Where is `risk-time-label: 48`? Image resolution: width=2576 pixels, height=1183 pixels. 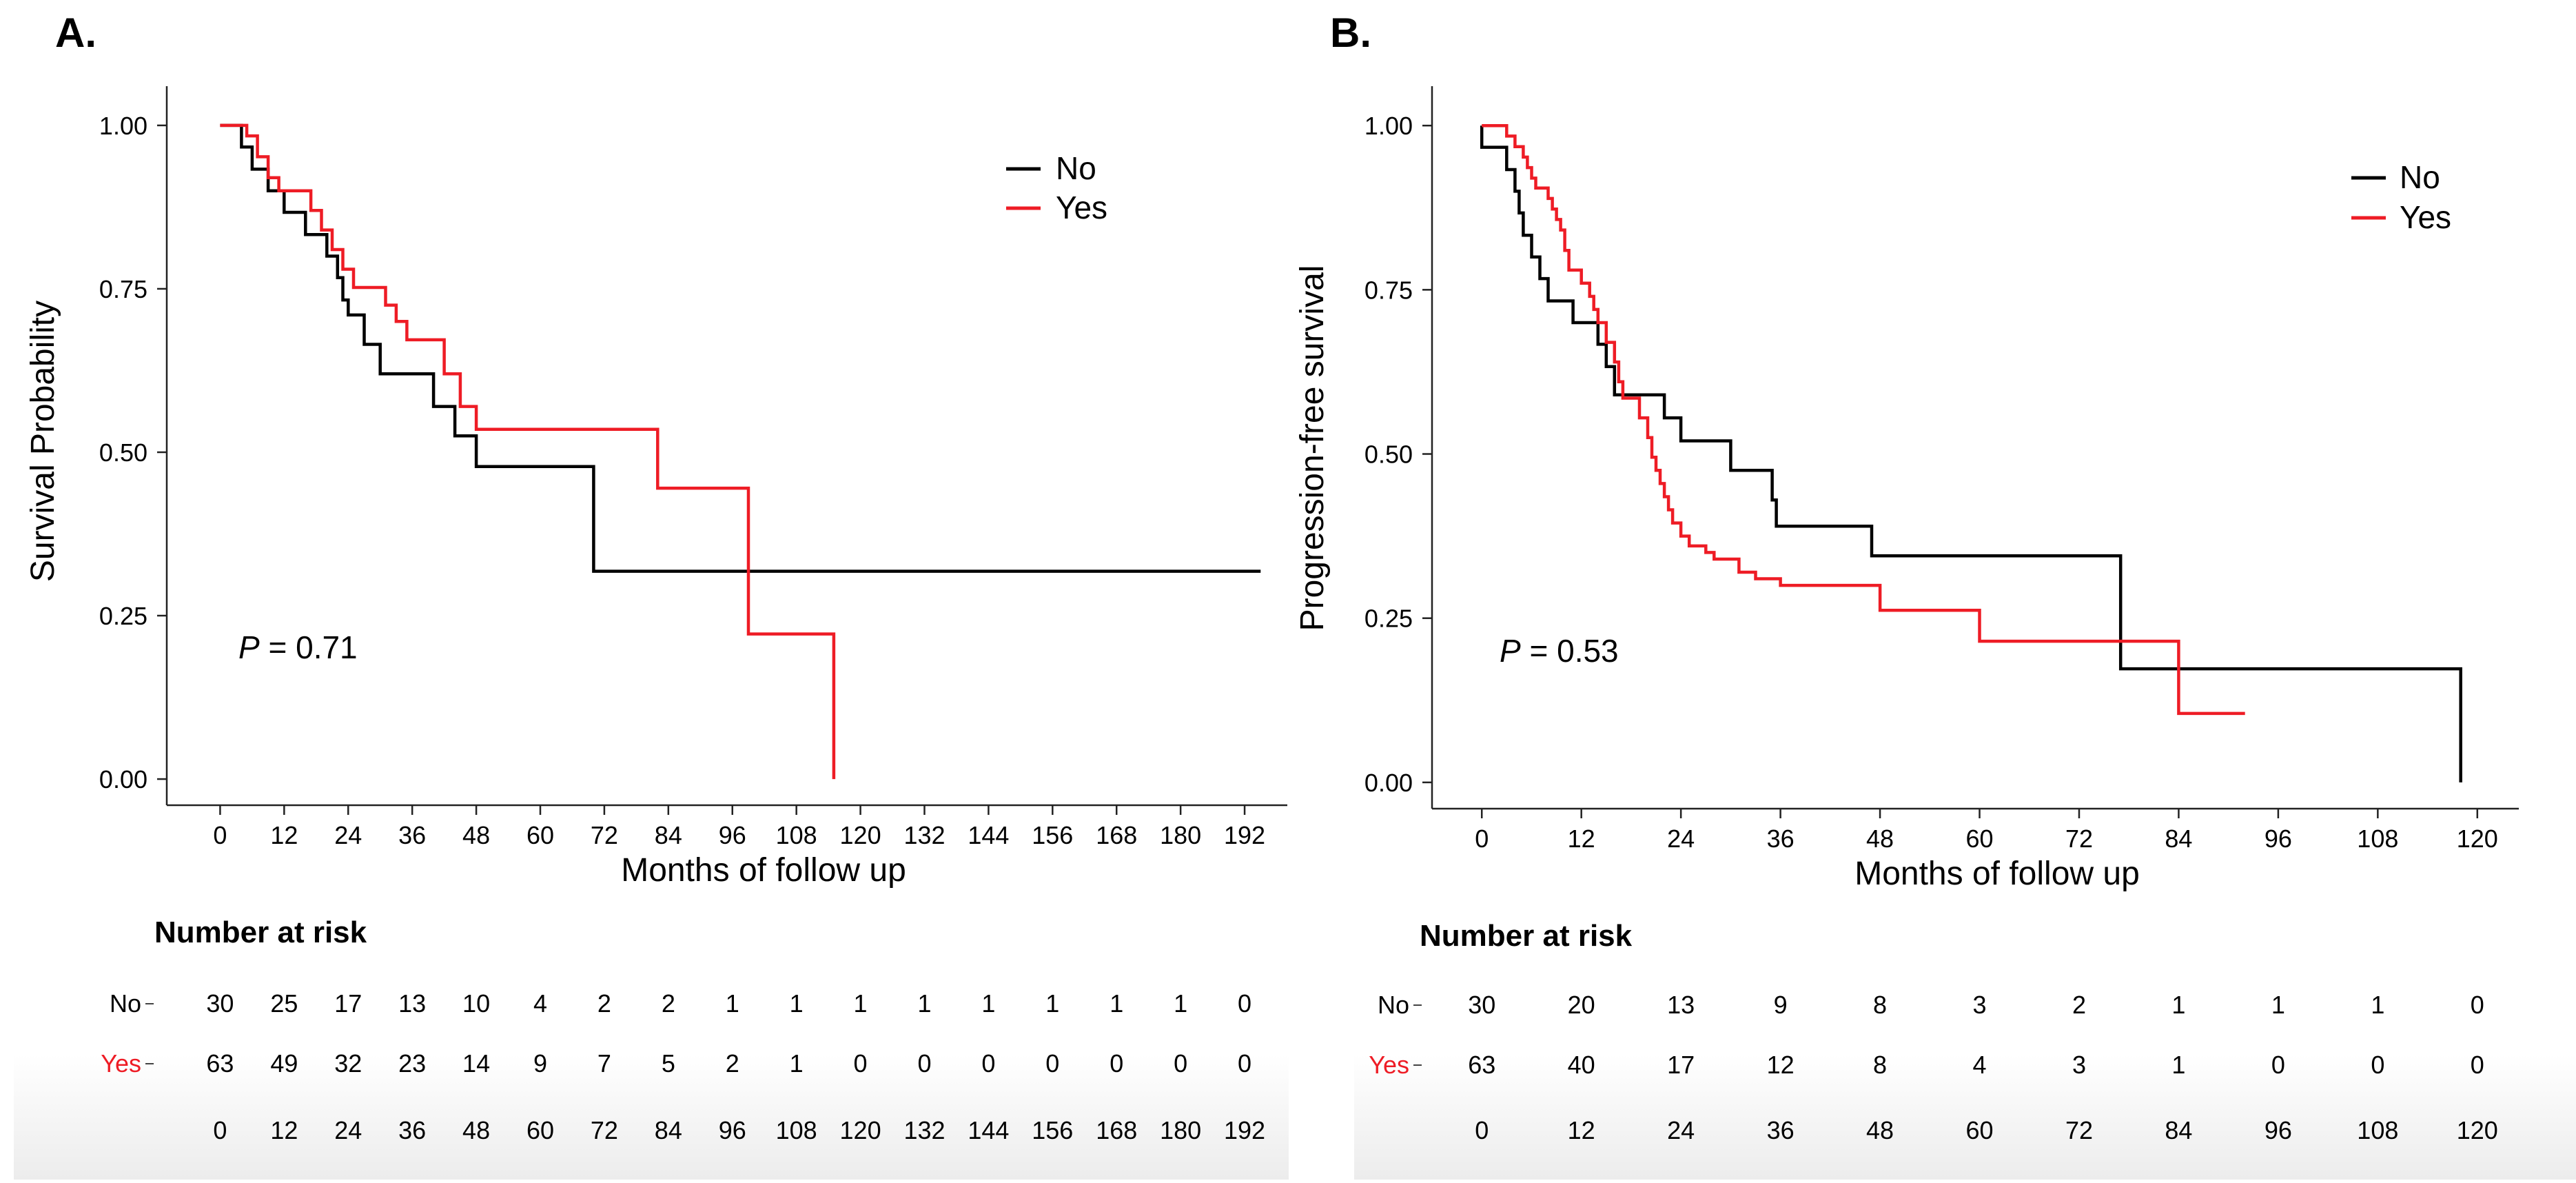 risk-time-label: 48 is located at coordinates (1880, 1130).